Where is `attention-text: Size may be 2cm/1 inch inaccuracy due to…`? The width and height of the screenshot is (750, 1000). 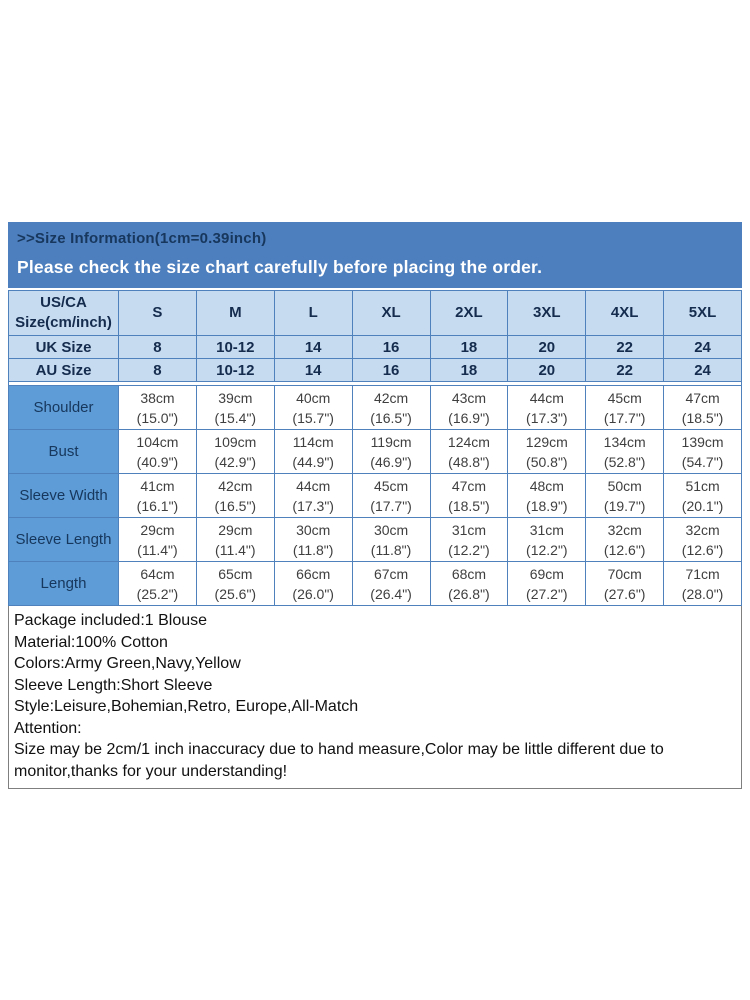
attention-text: Size may be 2cm/1 inch inaccuracy due to… is located at coordinates (339, 760).